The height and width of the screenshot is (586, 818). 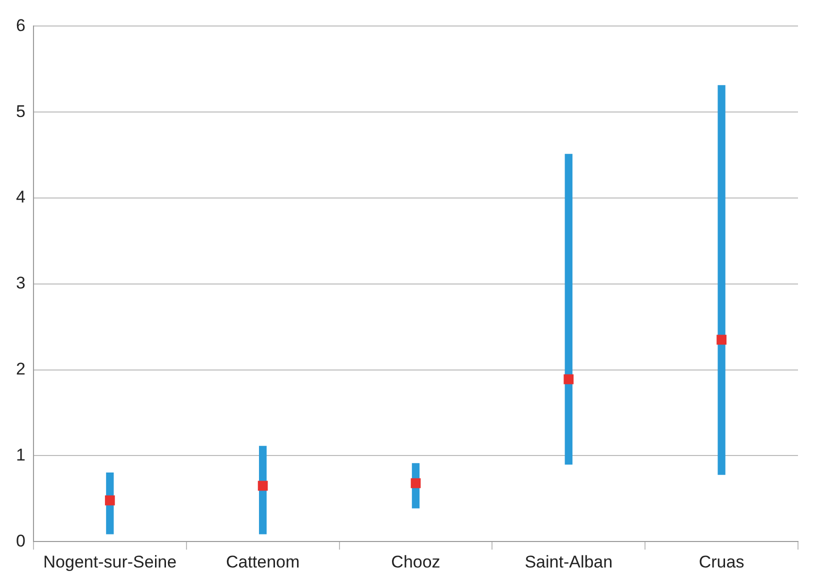 What do you see at coordinates (21, 283) in the screenshot?
I see `y-tick-label: 3` at bounding box center [21, 283].